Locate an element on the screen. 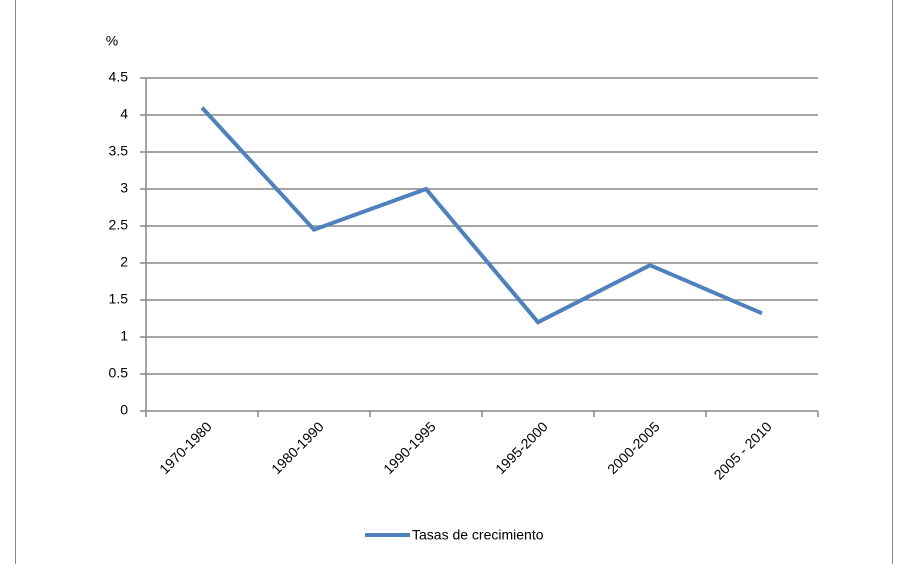 The image size is (914, 564). y-tick-label: 2 is located at coordinates (124, 262).